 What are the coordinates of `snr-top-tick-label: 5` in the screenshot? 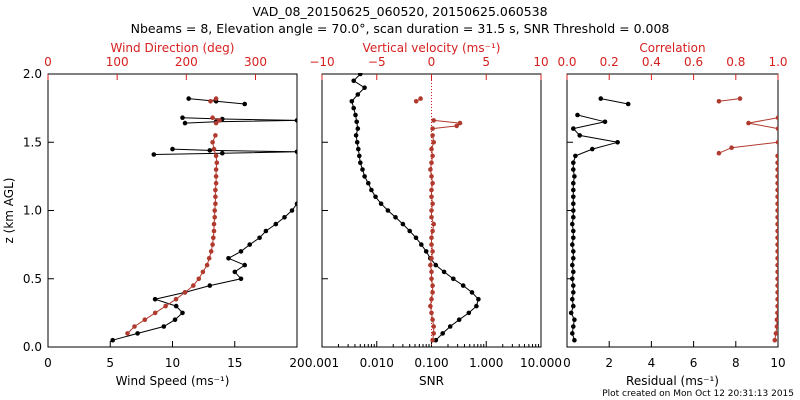 It's located at (486, 62).